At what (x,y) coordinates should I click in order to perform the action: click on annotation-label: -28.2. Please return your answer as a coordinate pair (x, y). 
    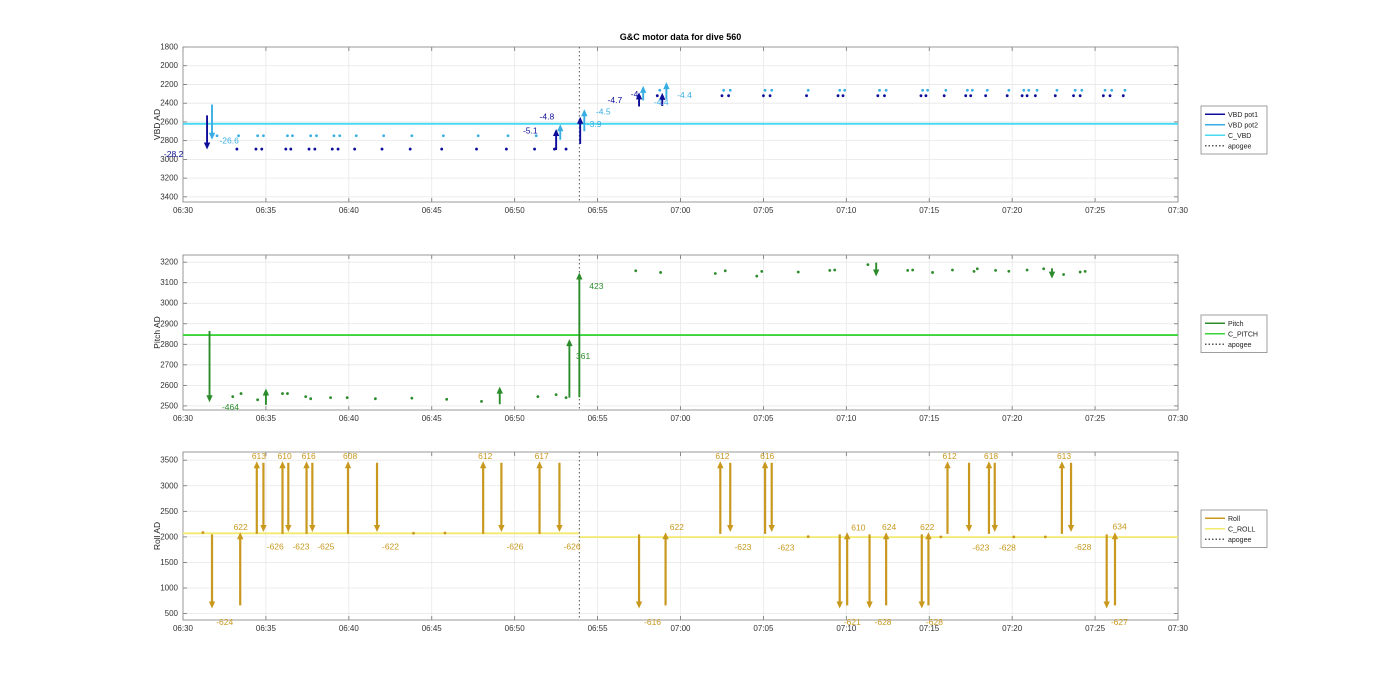
    Looking at the image, I should click on (174, 154).